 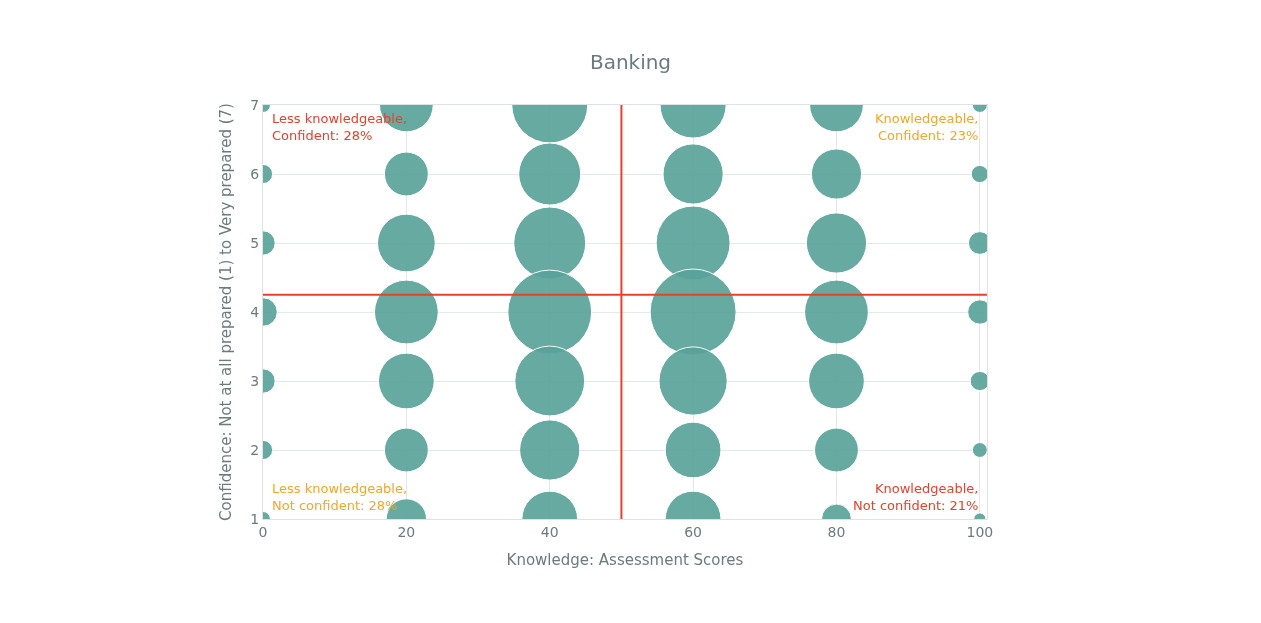 I want to click on y-tick-label: 7, so click(x=255, y=104).